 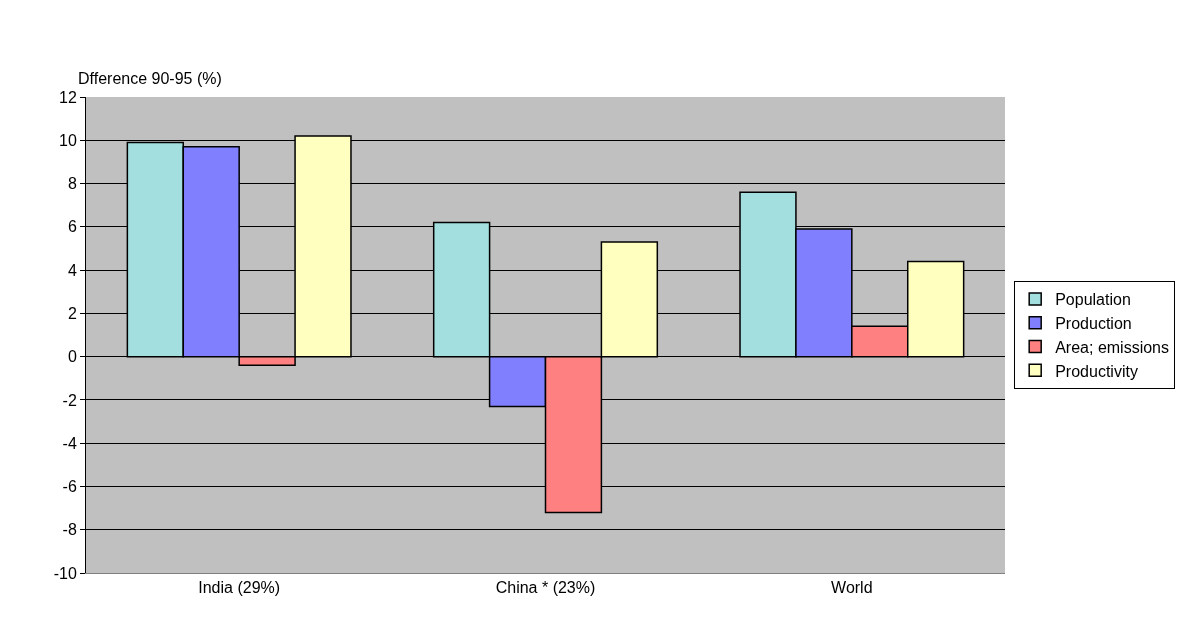 What do you see at coordinates (1112, 347) in the screenshot?
I see `legend-label: Area; emissions` at bounding box center [1112, 347].